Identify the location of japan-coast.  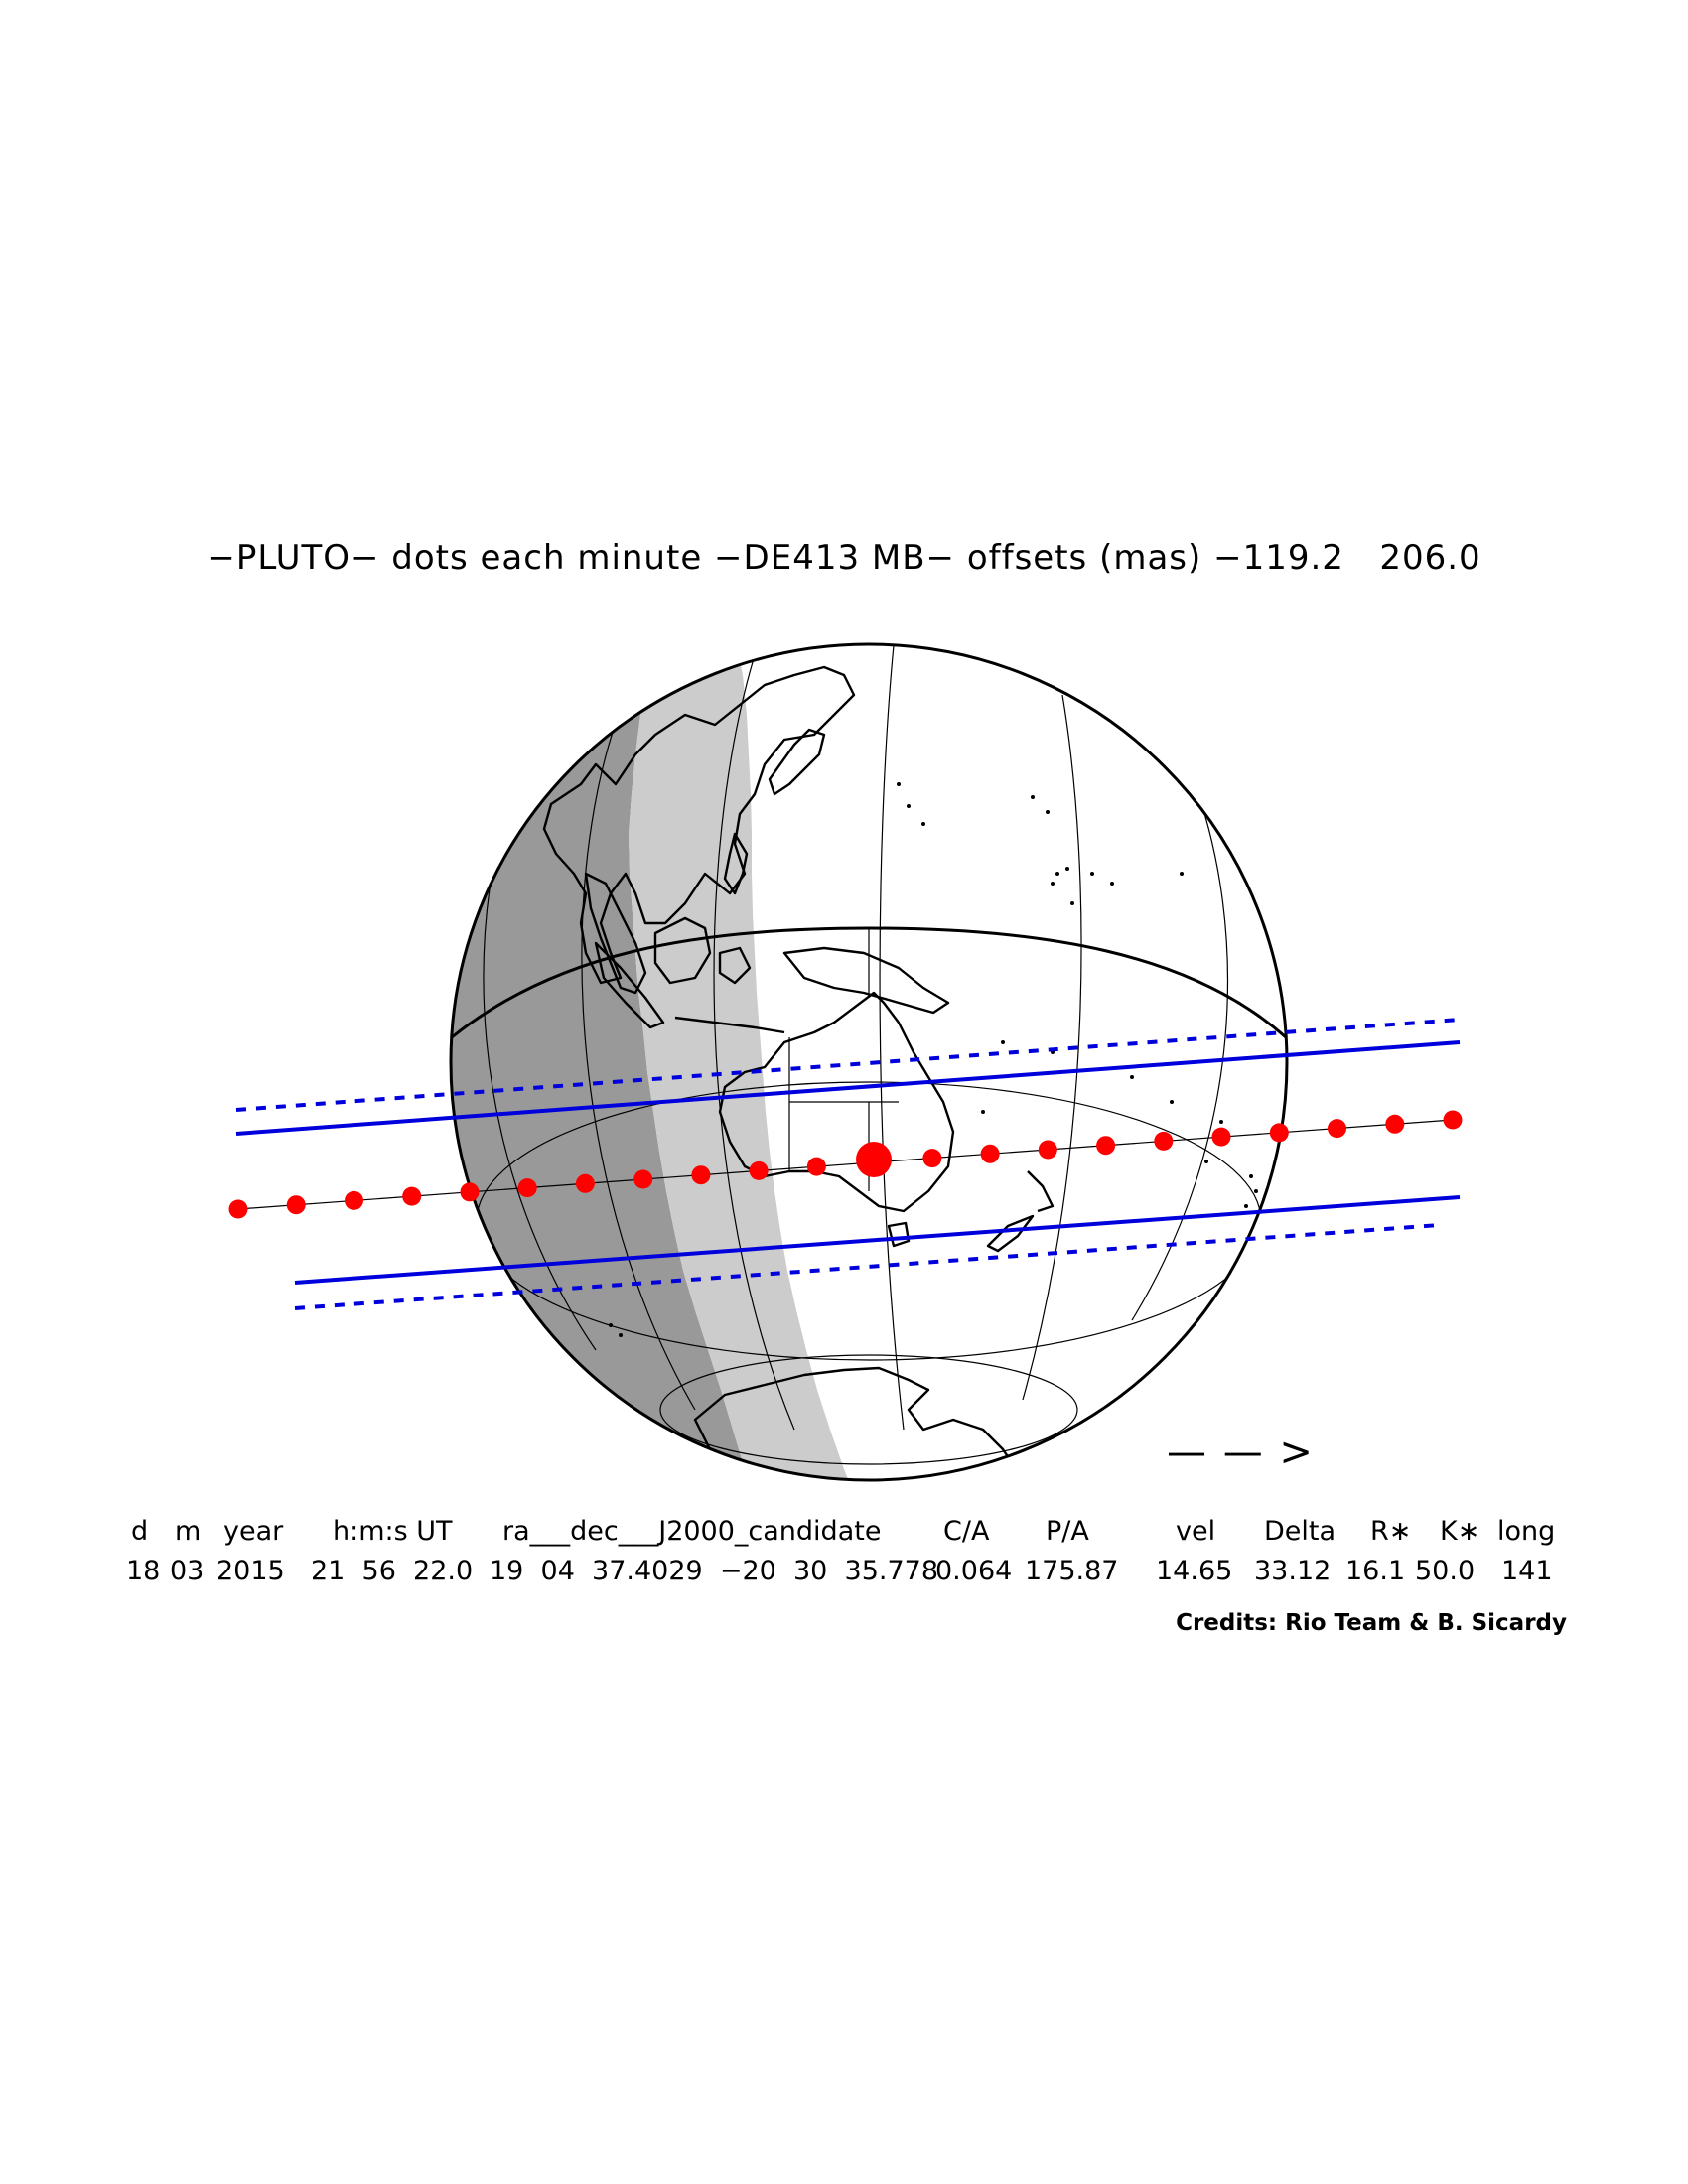
(797, 762).